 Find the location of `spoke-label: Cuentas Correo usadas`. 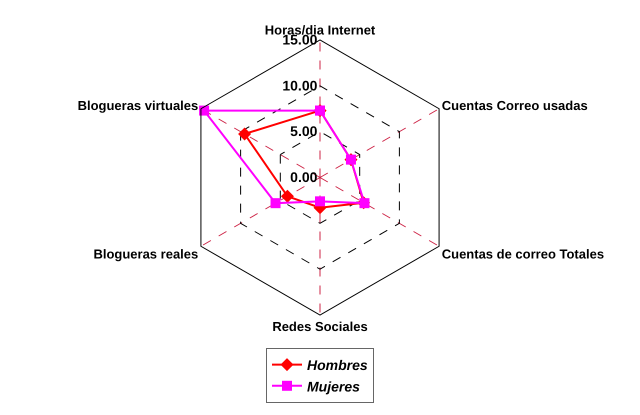

spoke-label: Cuentas Correo usadas is located at coordinates (515, 105).